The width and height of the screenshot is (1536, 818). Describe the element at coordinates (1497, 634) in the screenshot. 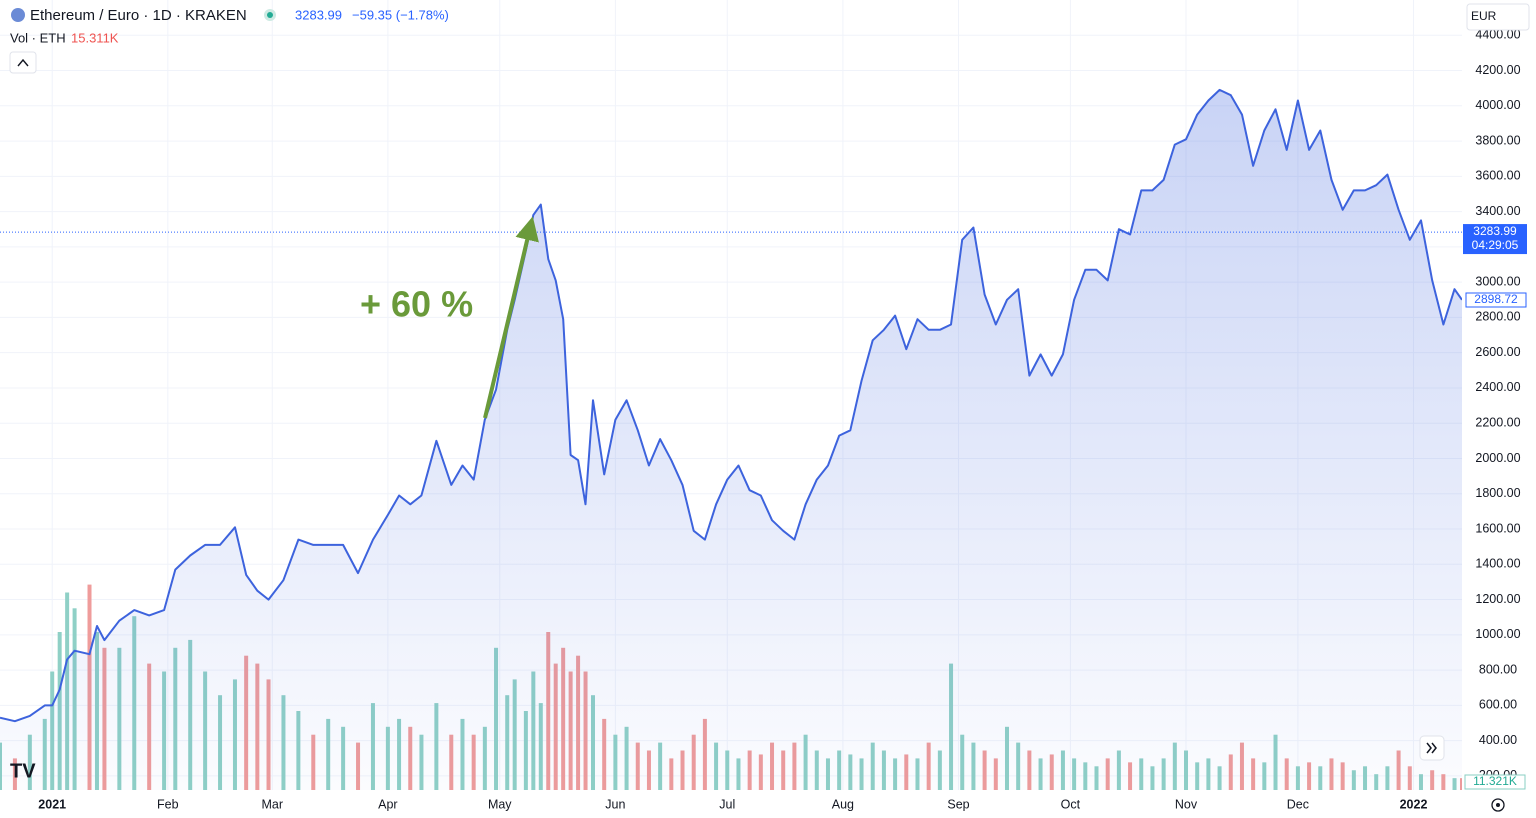

I see `y-tick-label: 1000.00` at that location.